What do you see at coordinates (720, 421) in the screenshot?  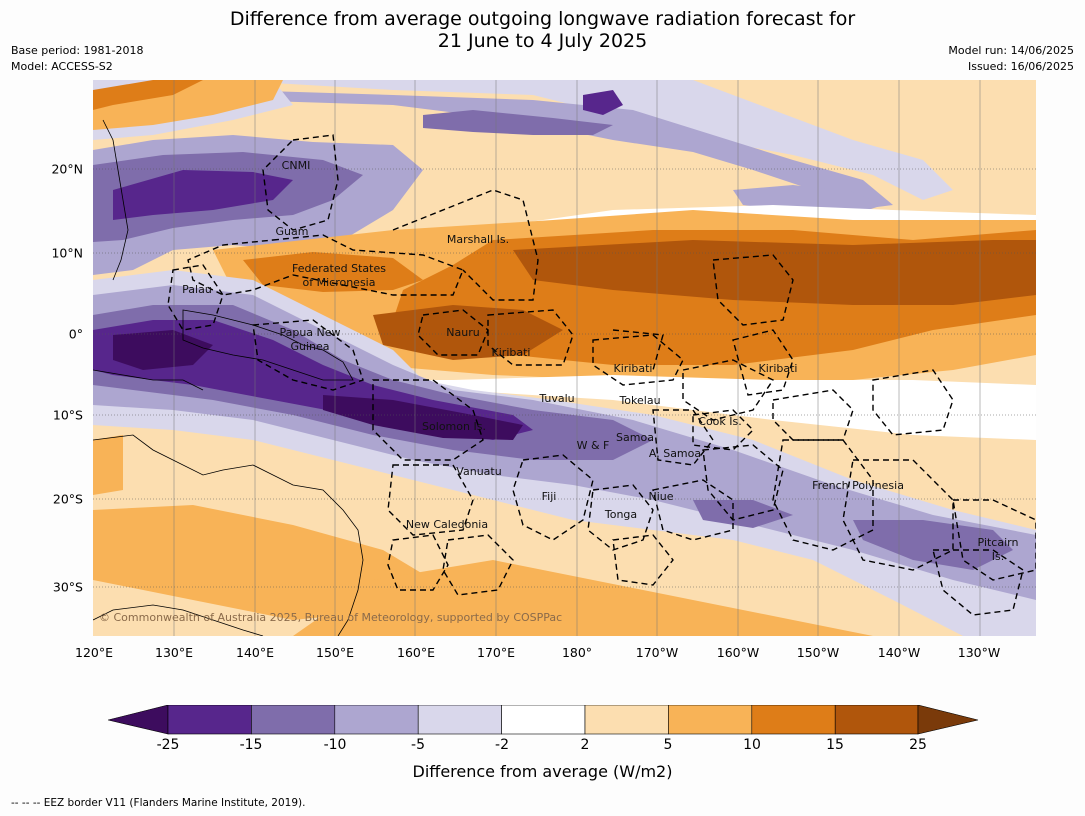 I see `label-cook: Cook Is.` at bounding box center [720, 421].